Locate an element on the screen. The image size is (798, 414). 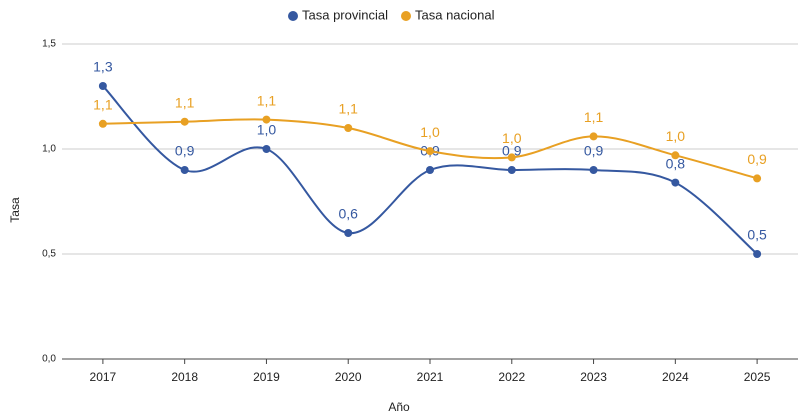
y-axis-title: Tasa is located at coordinates (15, 210).